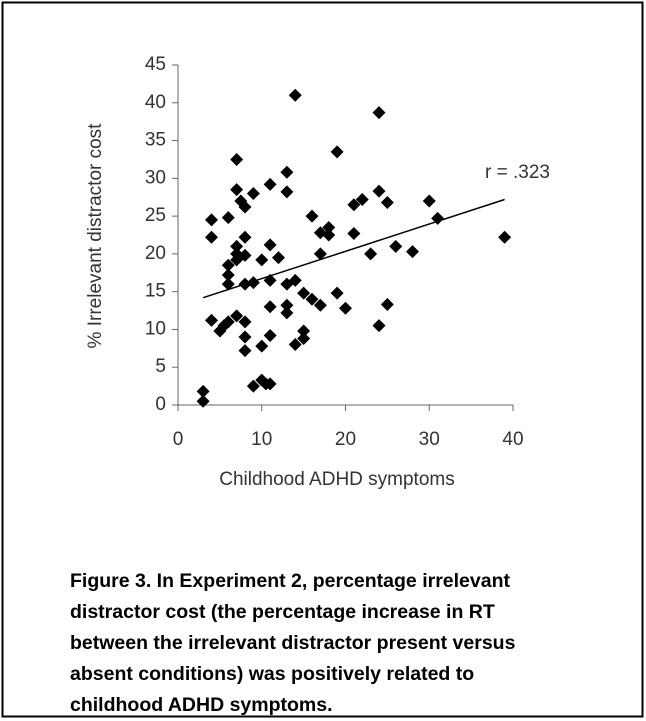  I want to click on x-tick-label: 40, so click(512, 439).